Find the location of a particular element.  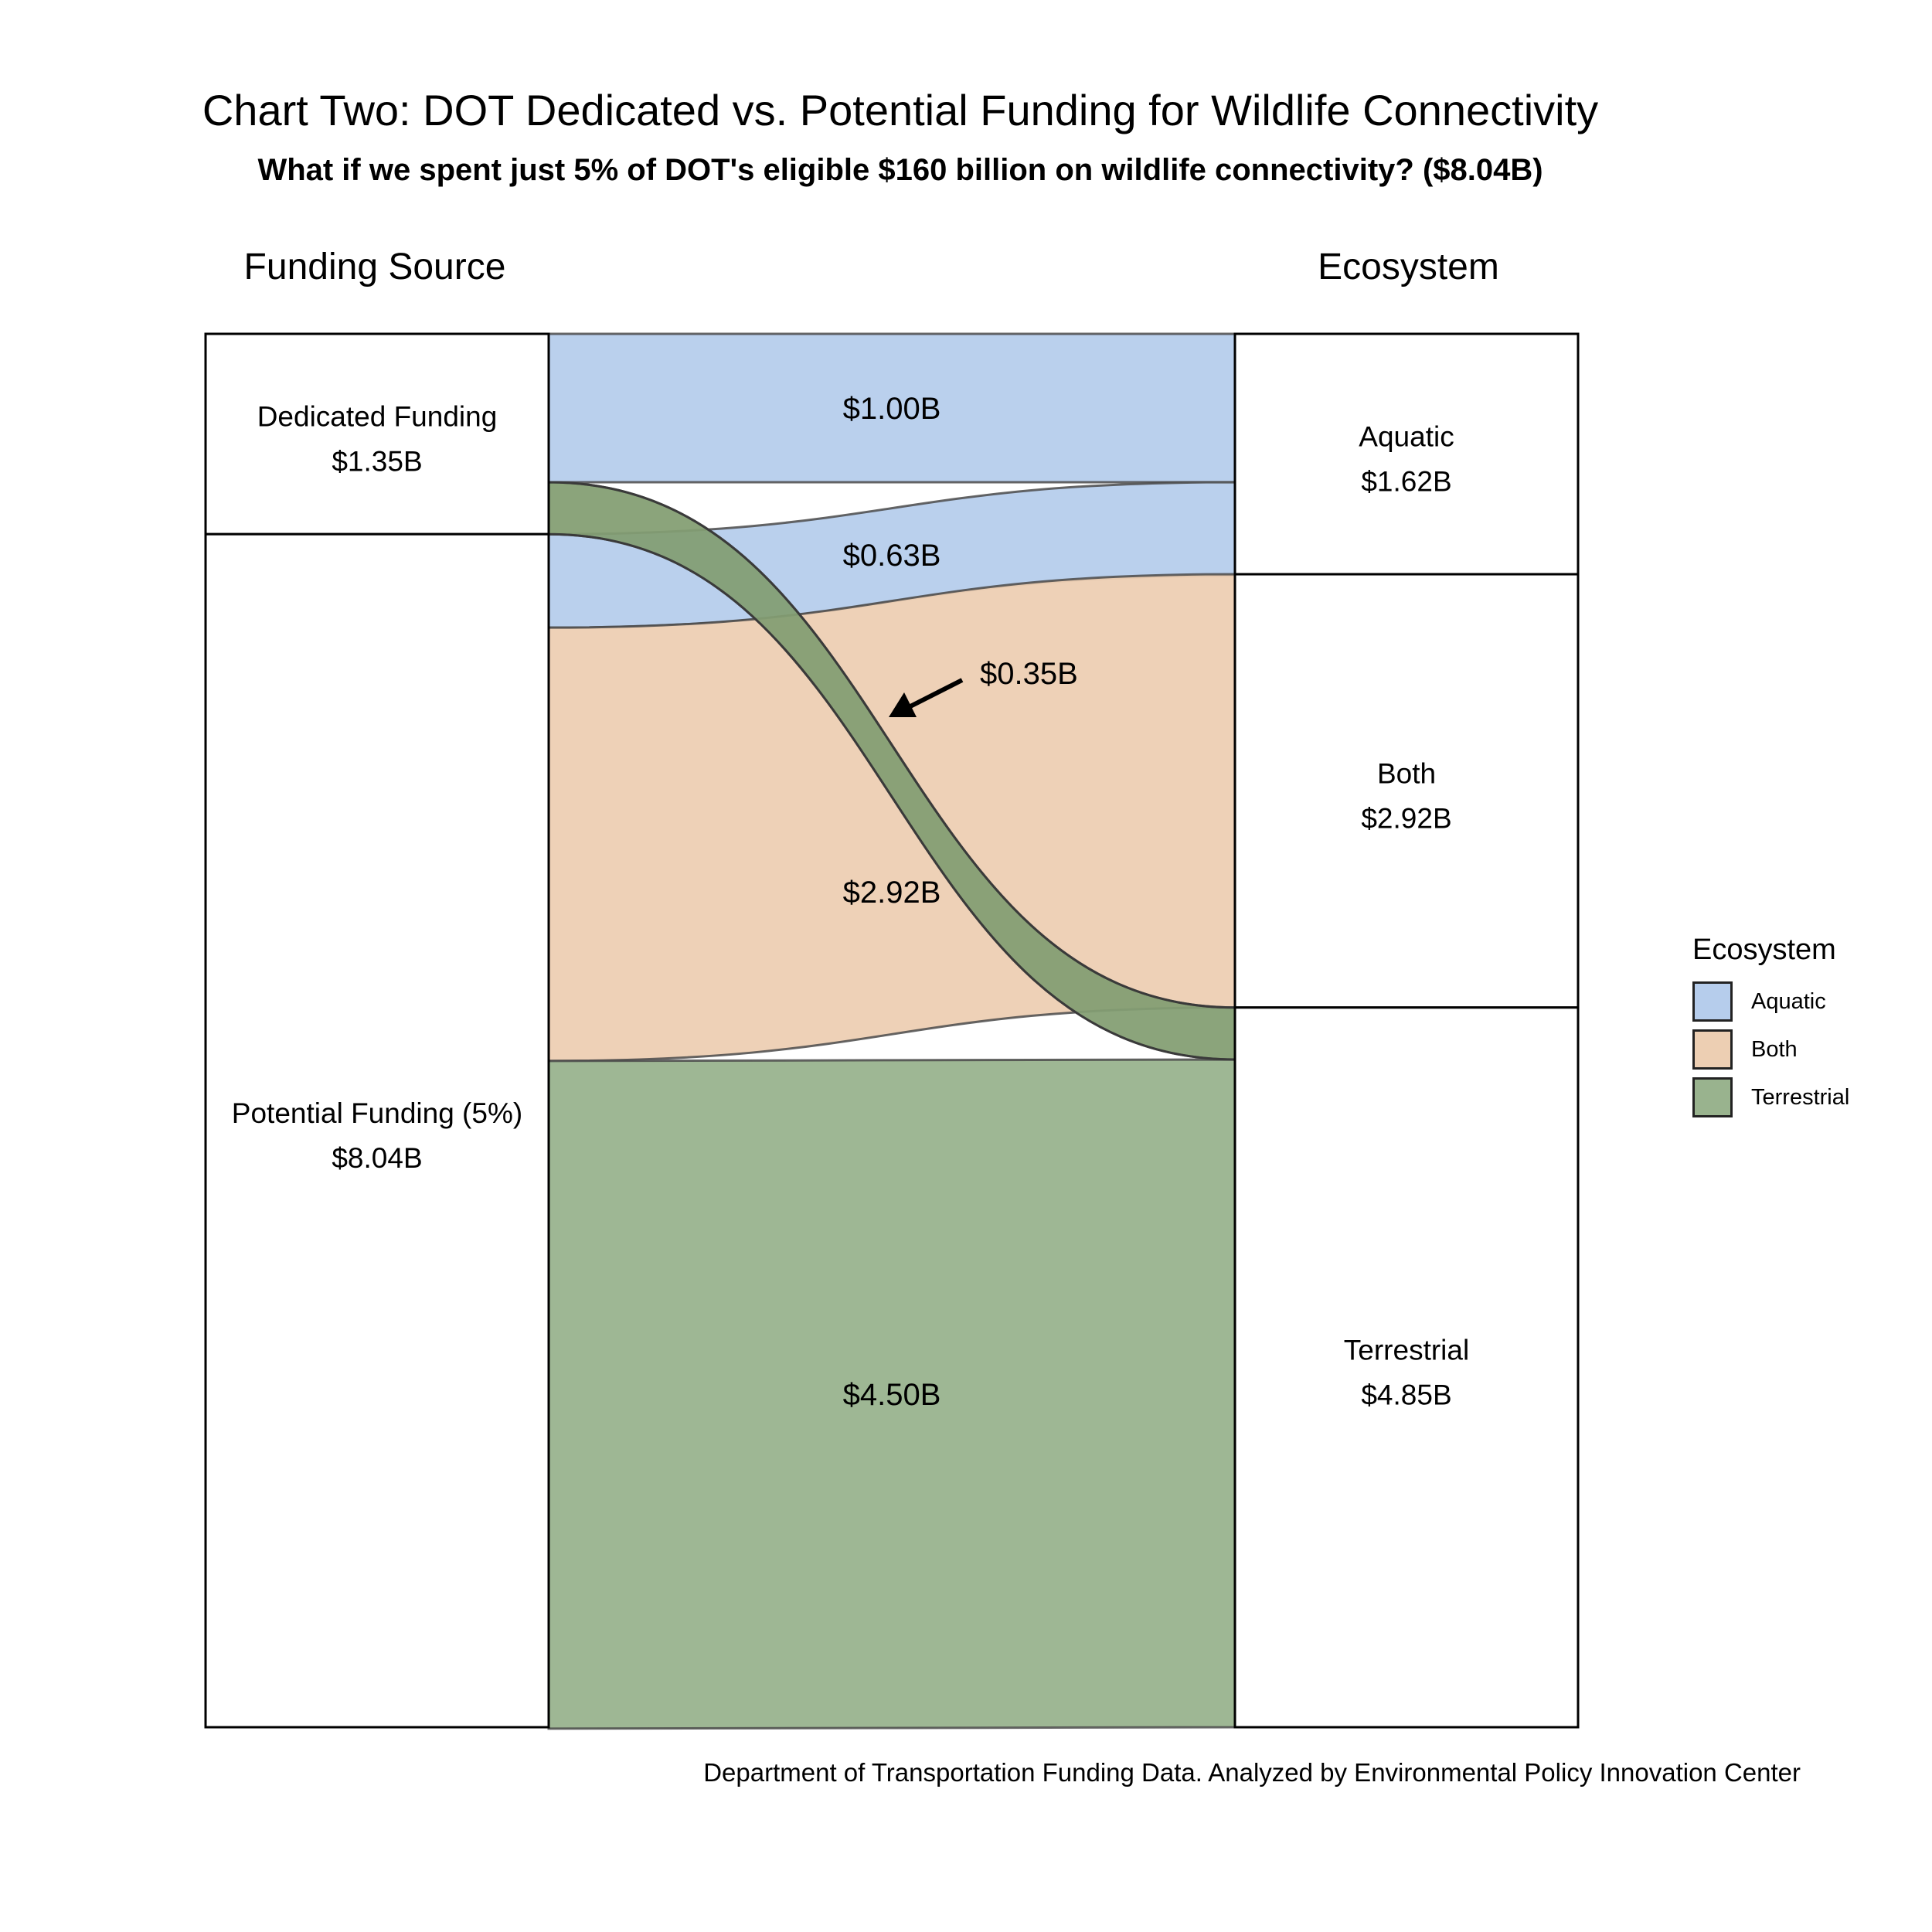

legend-label-aquatic: Aquatic is located at coordinates (1788, 1001).